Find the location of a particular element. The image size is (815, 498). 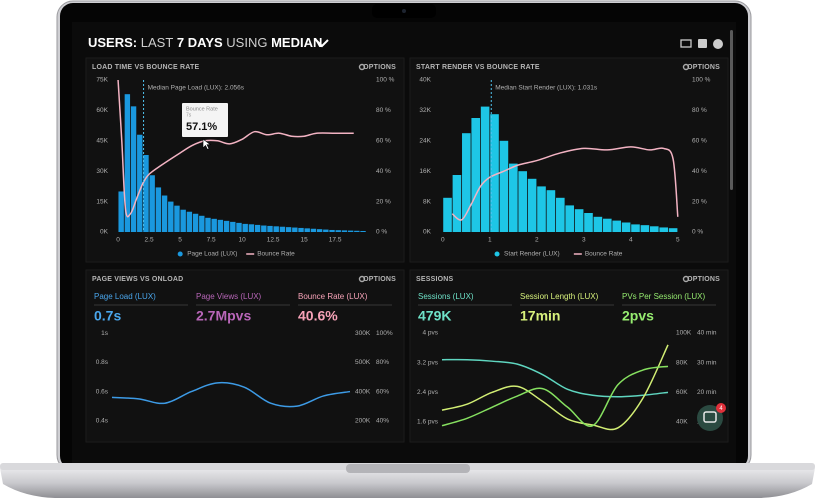

y-tick-label: 0 % is located at coordinates (697, 232).